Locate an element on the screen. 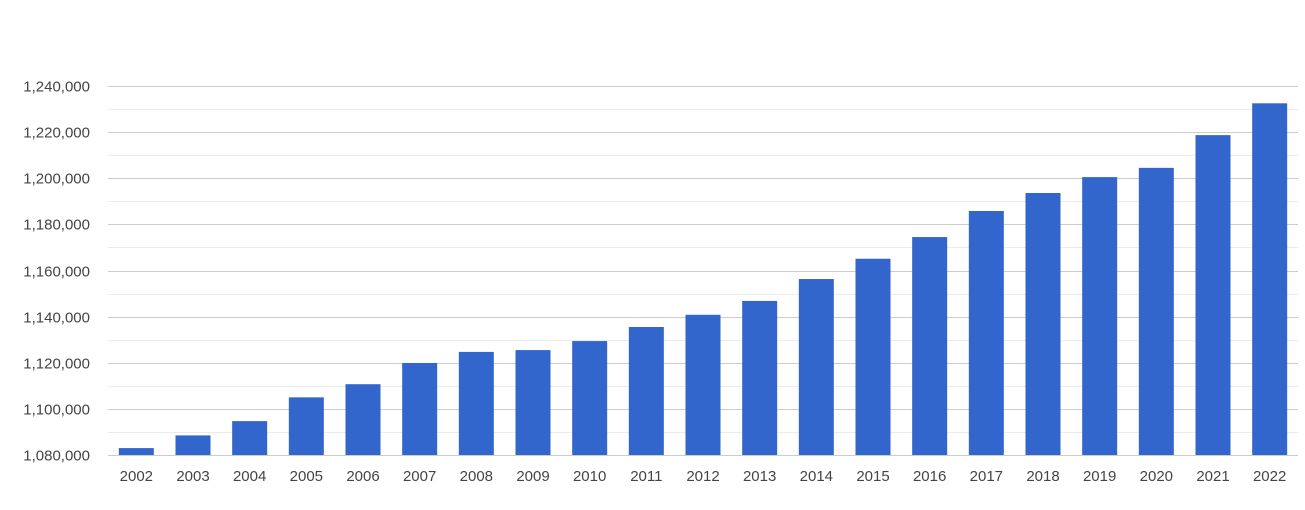  x-tick-label: 2005 is located at coordinates (306, 476).